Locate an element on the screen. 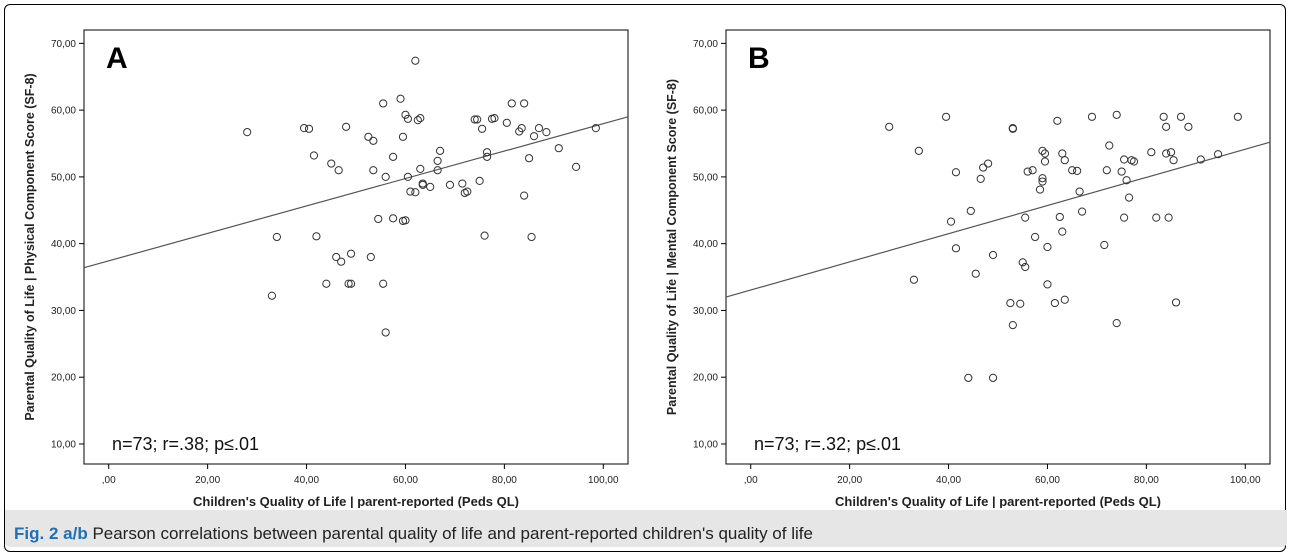 This screenshot has width=1292, height=557. y-tick-label: 60,00 is located at coordinates (705, 111).